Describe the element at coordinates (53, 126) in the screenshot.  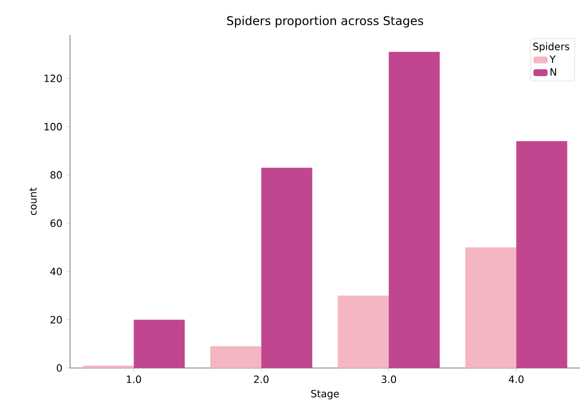
I see `y-tick-label: 100` at that location.